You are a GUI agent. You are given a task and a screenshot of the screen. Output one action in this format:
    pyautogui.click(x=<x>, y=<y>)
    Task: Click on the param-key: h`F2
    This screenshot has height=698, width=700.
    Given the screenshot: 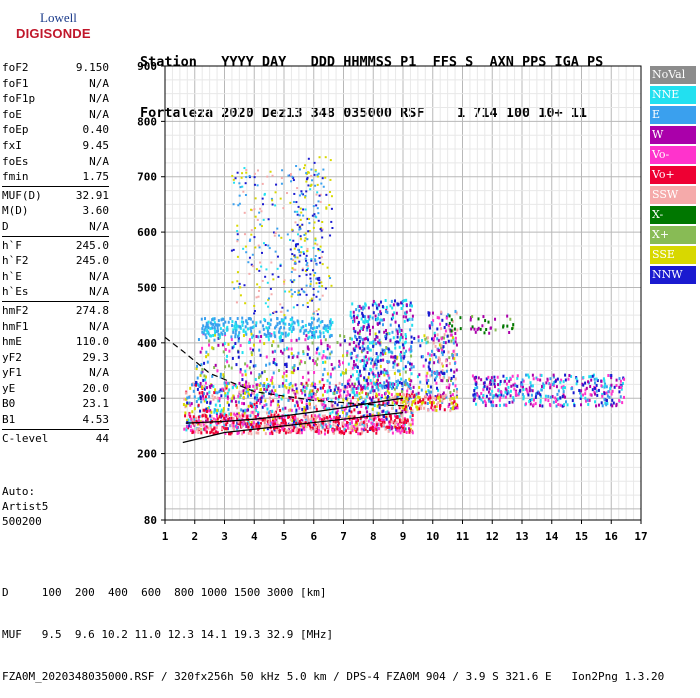 What is the action you would take?
    pyautogui.click(x=15, y=261)
    